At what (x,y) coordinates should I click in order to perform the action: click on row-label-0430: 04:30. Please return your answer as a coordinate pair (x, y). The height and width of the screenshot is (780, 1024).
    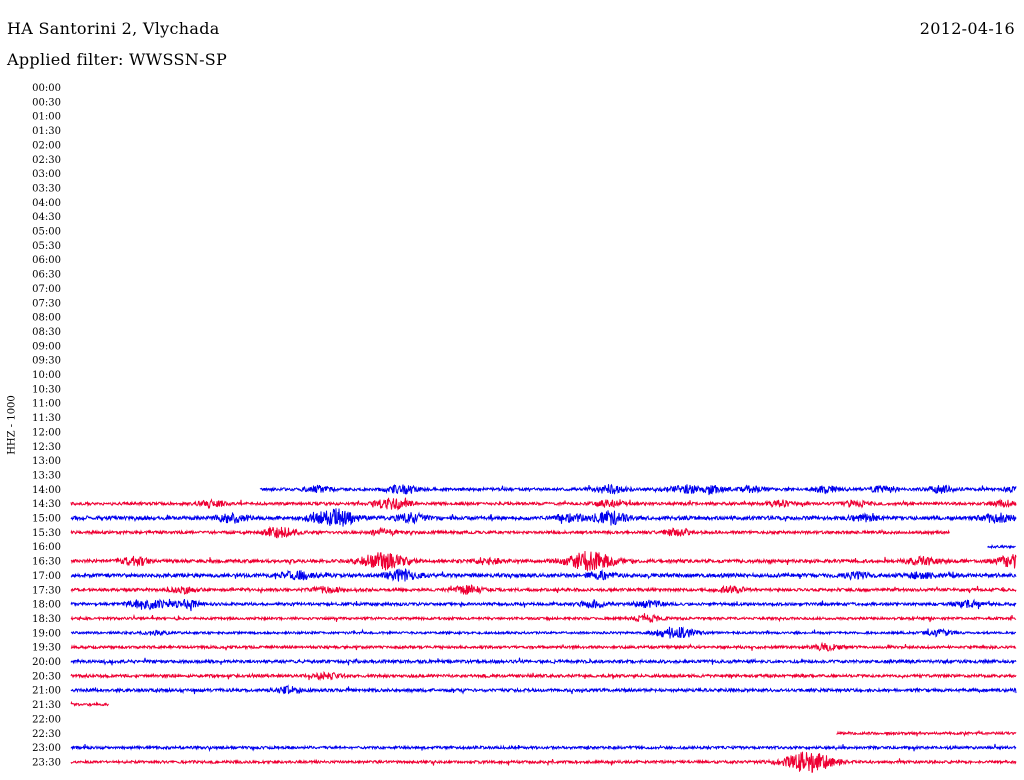
    Looking at the image, I should click on (46, 217).